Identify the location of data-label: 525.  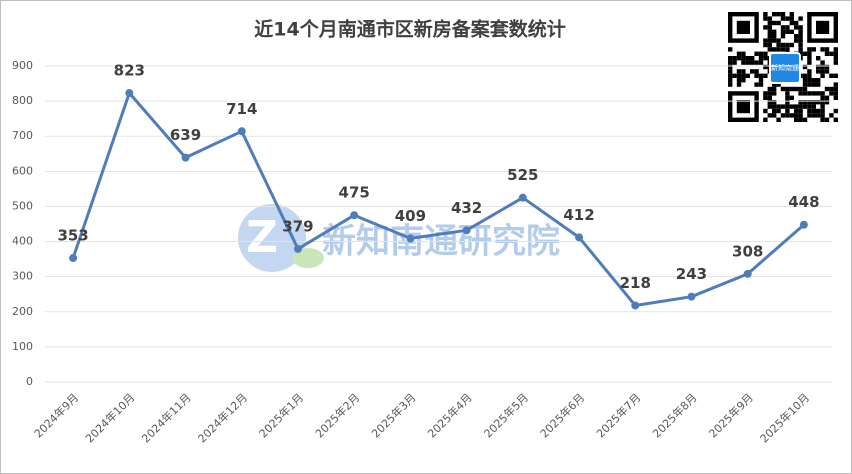
(522, 175).